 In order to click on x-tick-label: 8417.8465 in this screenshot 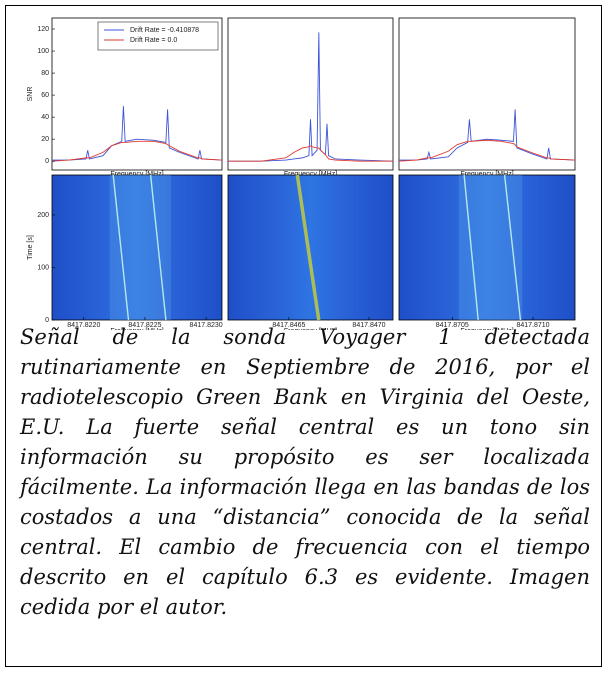, I will do `click(288, 325)`.